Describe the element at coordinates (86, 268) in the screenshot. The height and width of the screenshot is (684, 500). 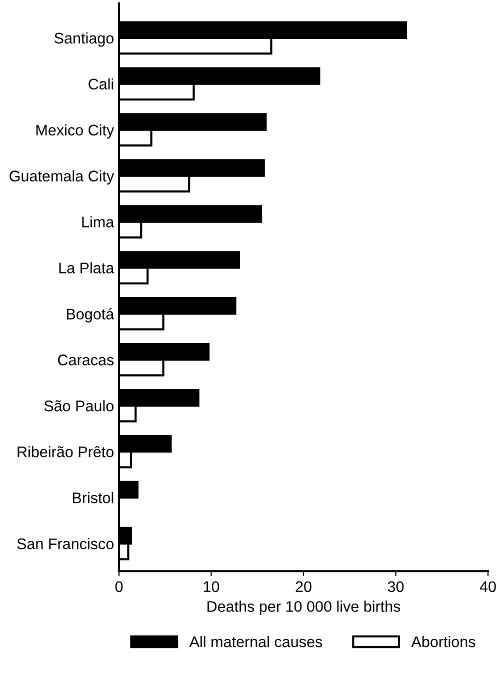
I see `y-tick-label: La Plata` at that location.